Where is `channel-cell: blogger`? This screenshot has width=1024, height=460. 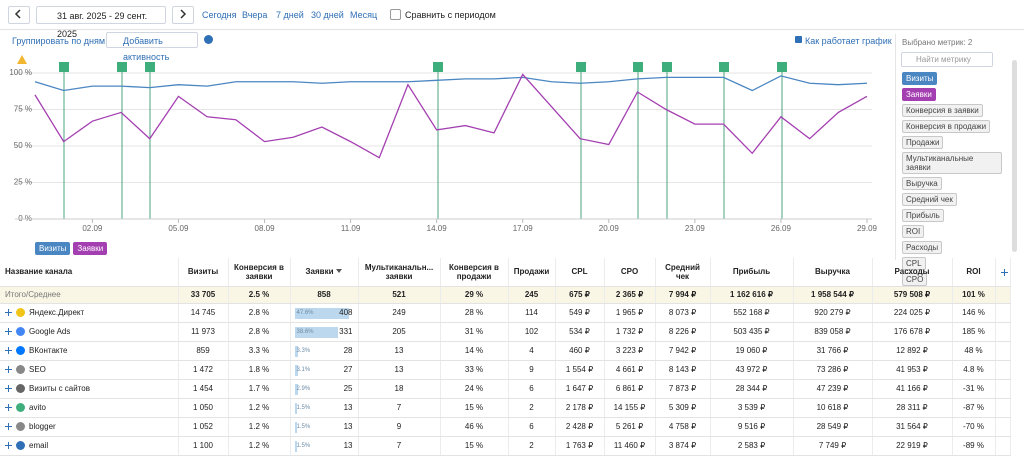 channel-cell: blogger is located at coordinates (89, 427).